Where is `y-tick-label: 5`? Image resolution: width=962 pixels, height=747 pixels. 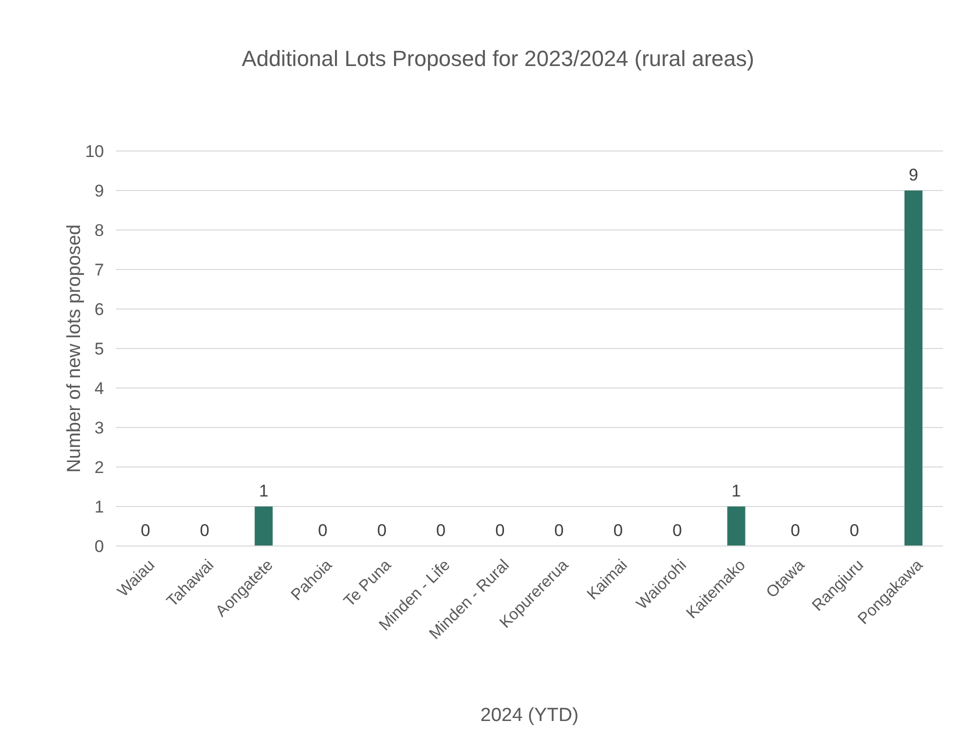
y-tick-label: 5 is located at coordinates (99, 348).